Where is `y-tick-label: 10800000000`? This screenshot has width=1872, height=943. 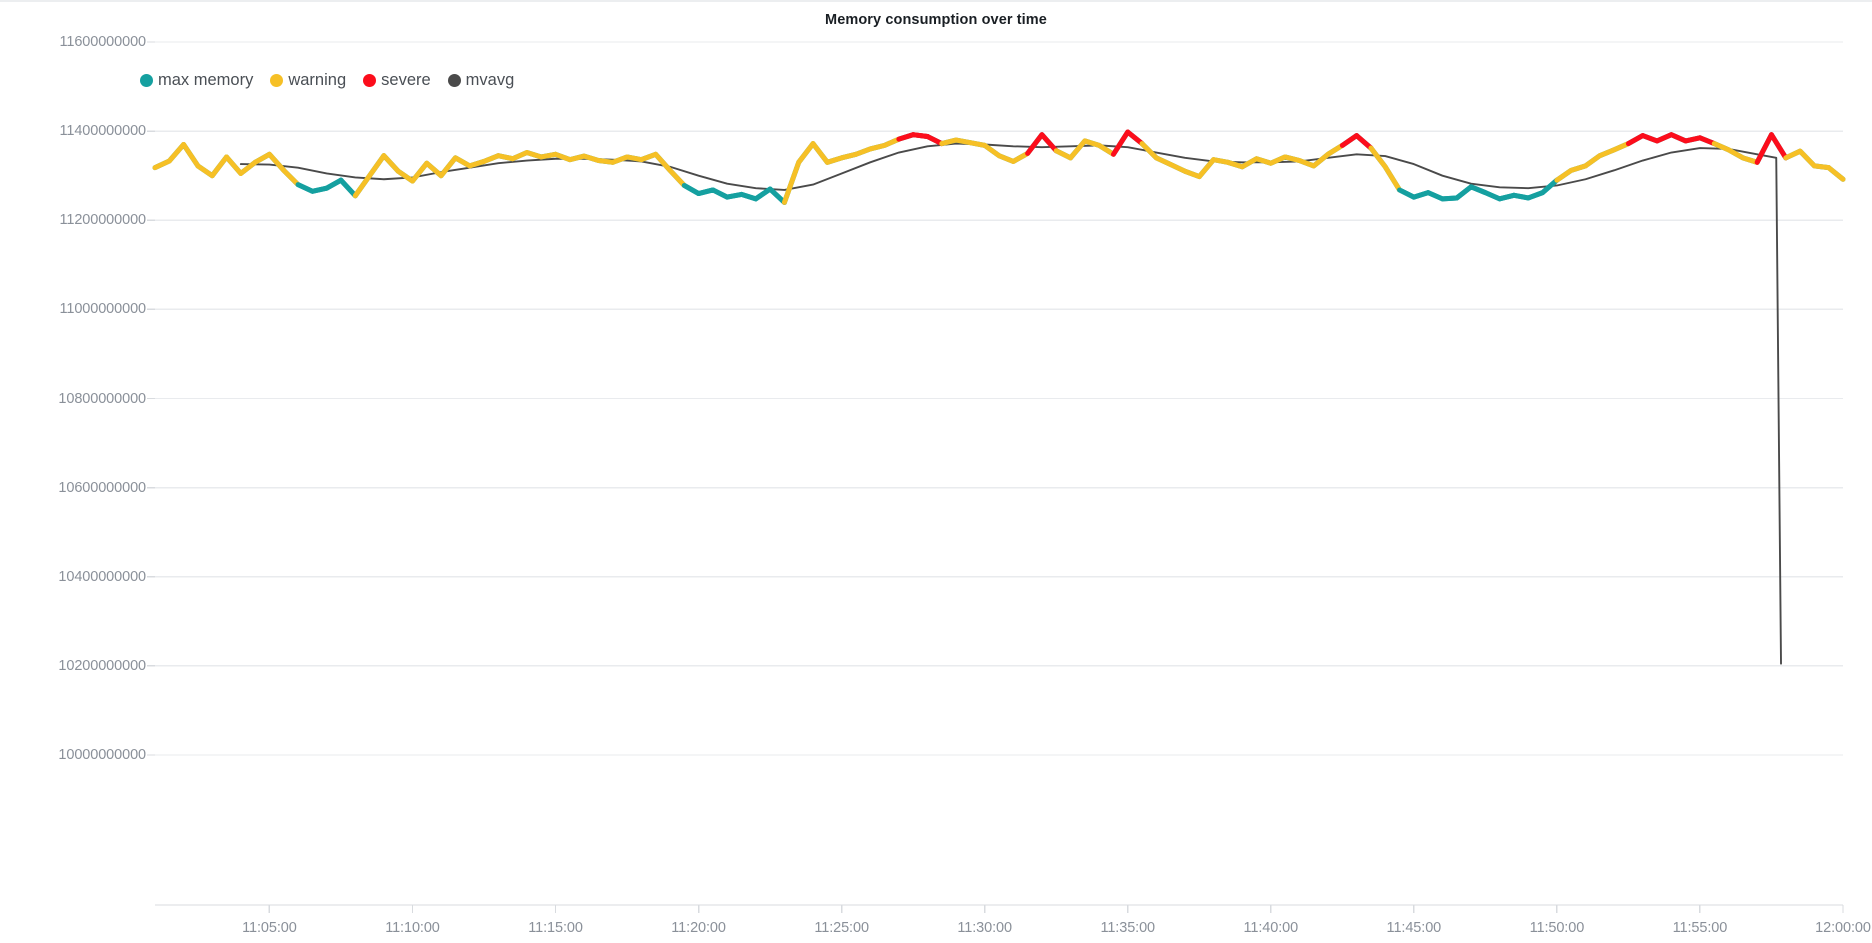
y-tick-label: 10800000000 is located at coordinates (102, 398).